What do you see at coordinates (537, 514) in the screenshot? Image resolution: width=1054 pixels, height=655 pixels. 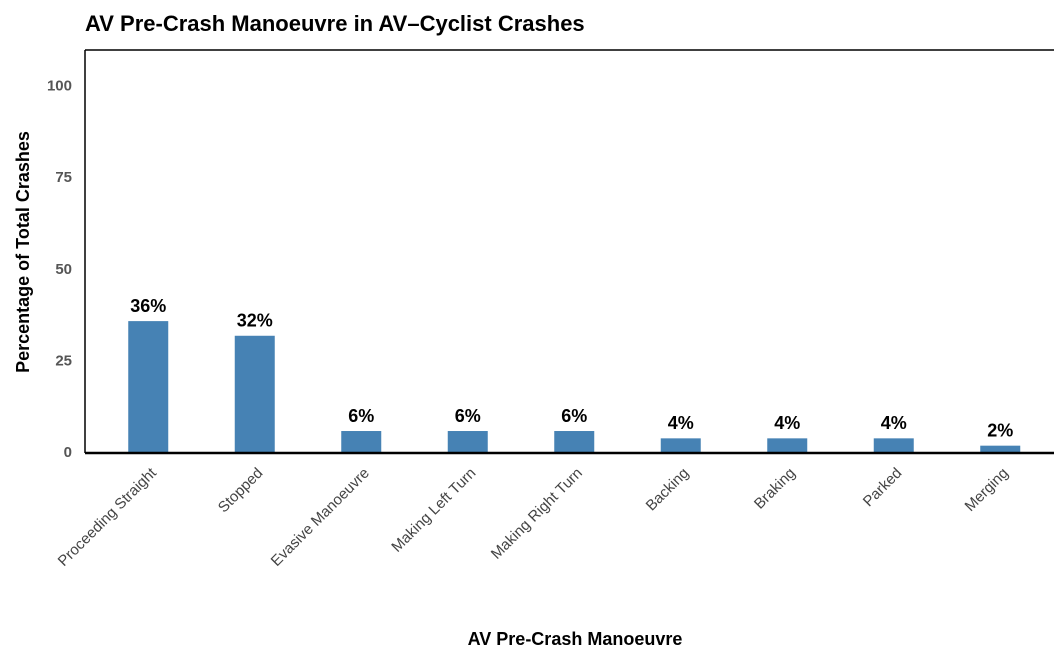 I see `x-tick-label: Making Right Turn` at bounding box center [537, 514].